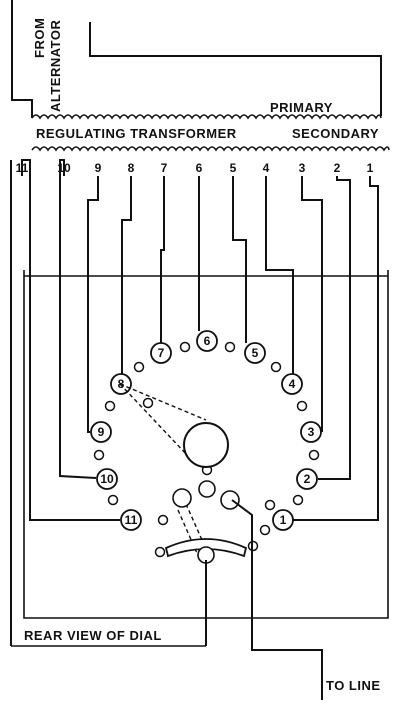  Describe the element at coordinates (230, 500) in the screenshot. I see `slip-ring-right` at that location.